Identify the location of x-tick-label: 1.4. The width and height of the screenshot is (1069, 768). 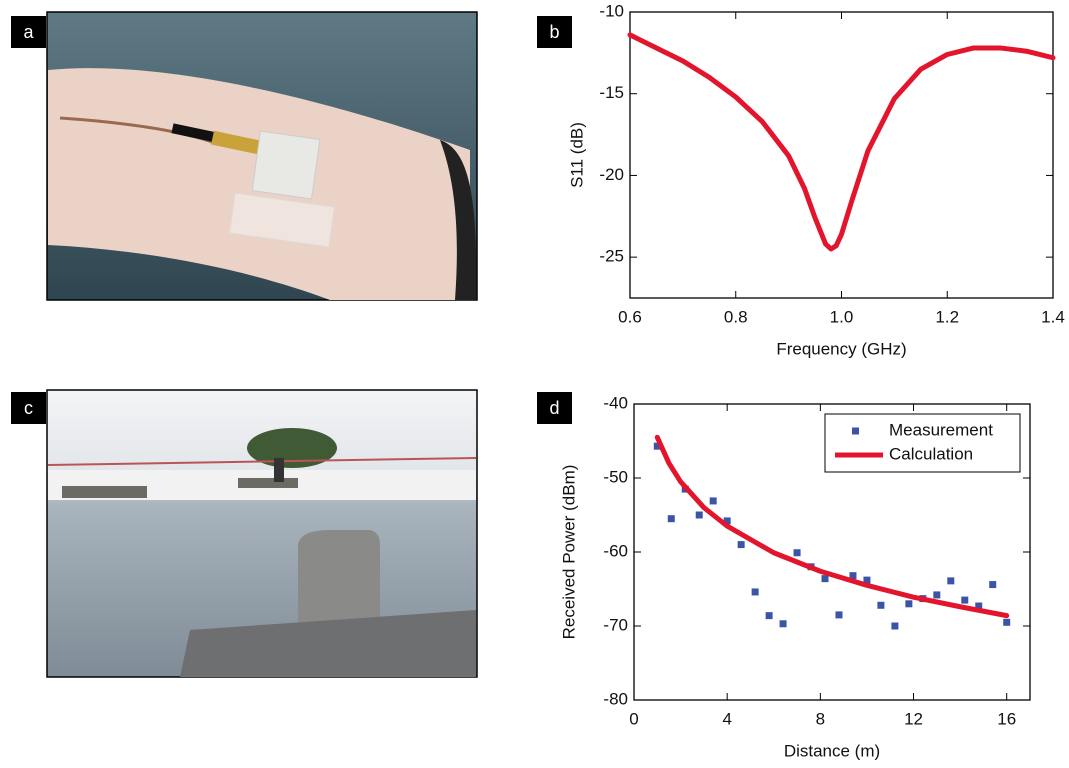
(1053, 316).